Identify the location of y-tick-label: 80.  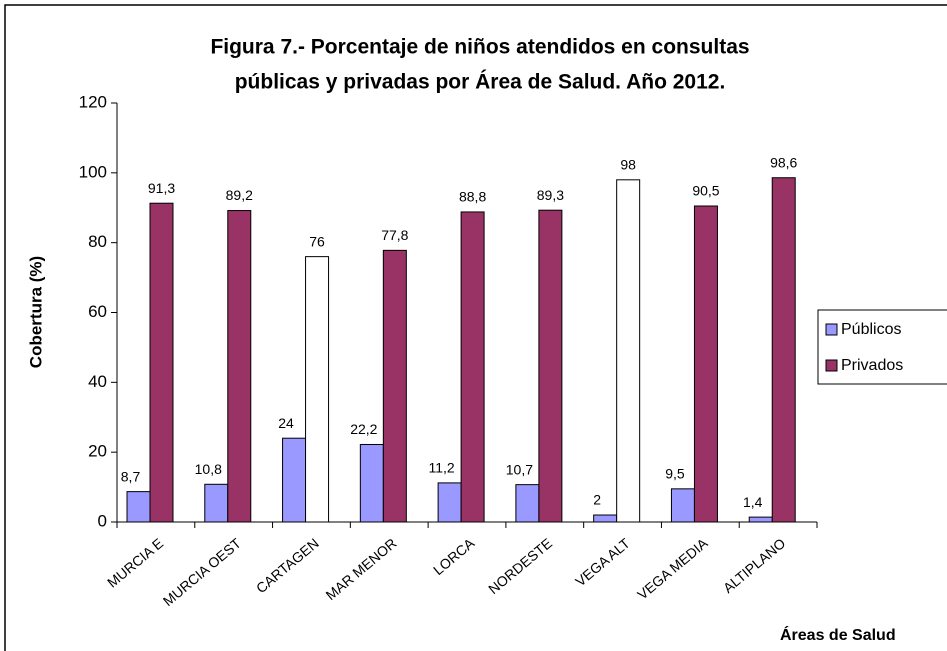
(97, 241).